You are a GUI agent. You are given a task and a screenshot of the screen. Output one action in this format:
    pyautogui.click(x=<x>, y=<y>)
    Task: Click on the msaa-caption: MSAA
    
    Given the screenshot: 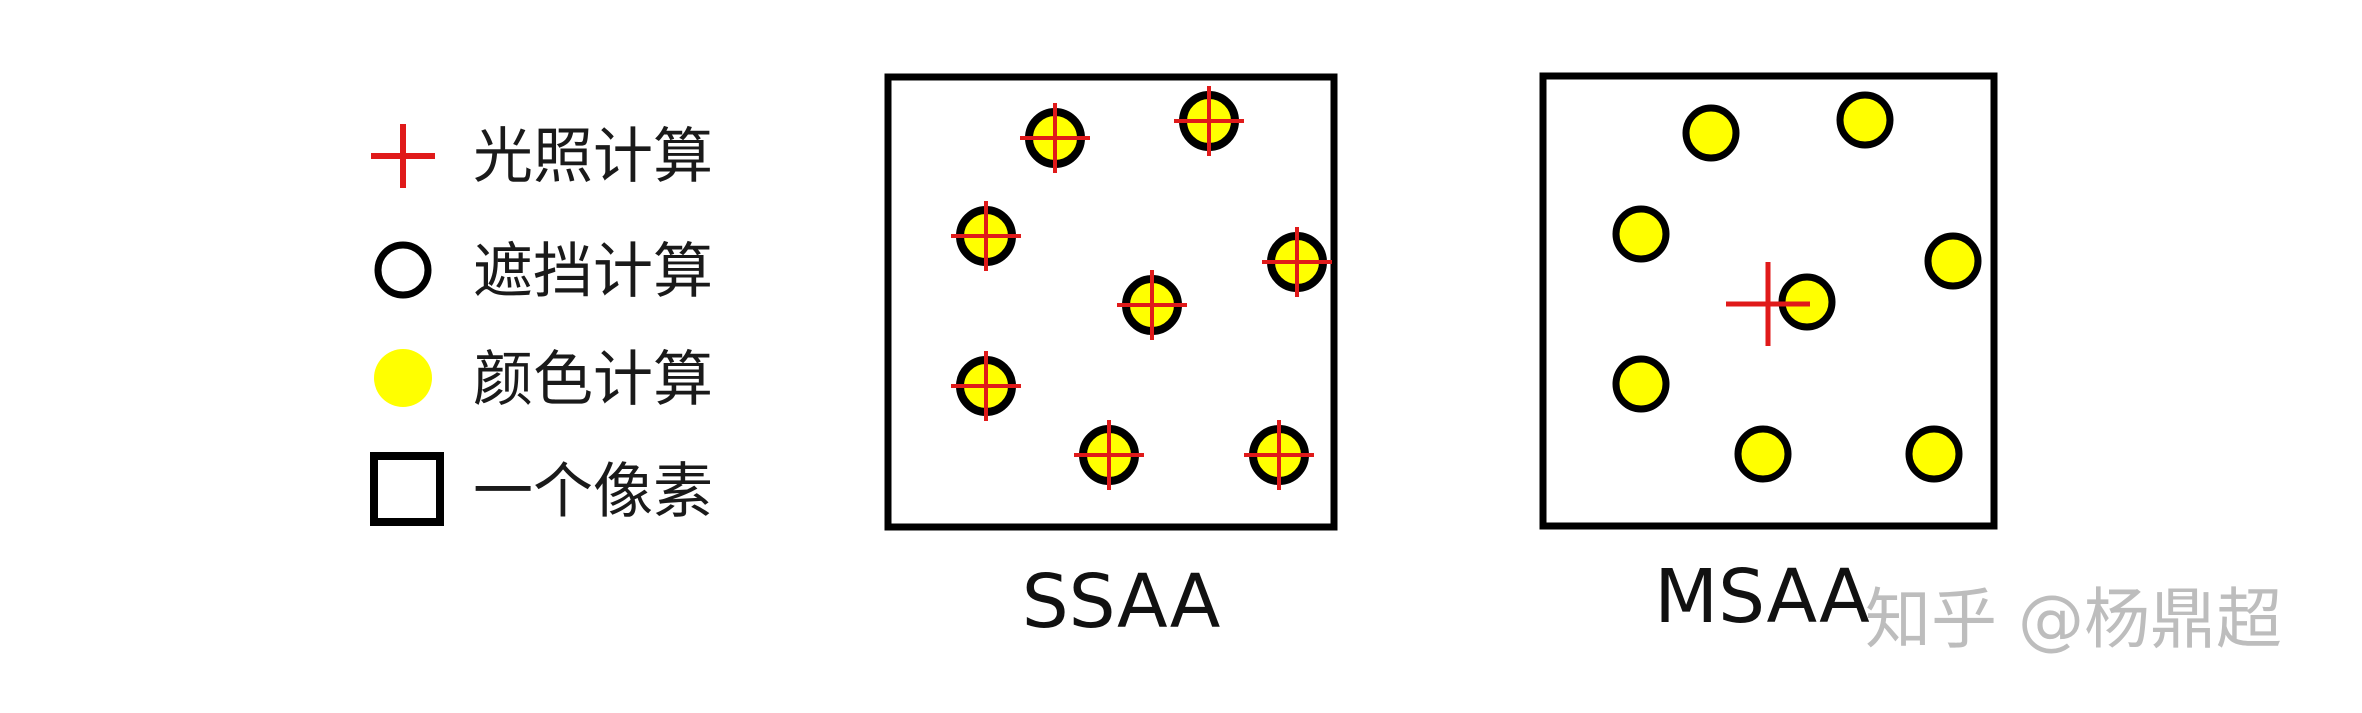 What is the action you would take?
    pyautogui.click(x=1762, y=597)
    